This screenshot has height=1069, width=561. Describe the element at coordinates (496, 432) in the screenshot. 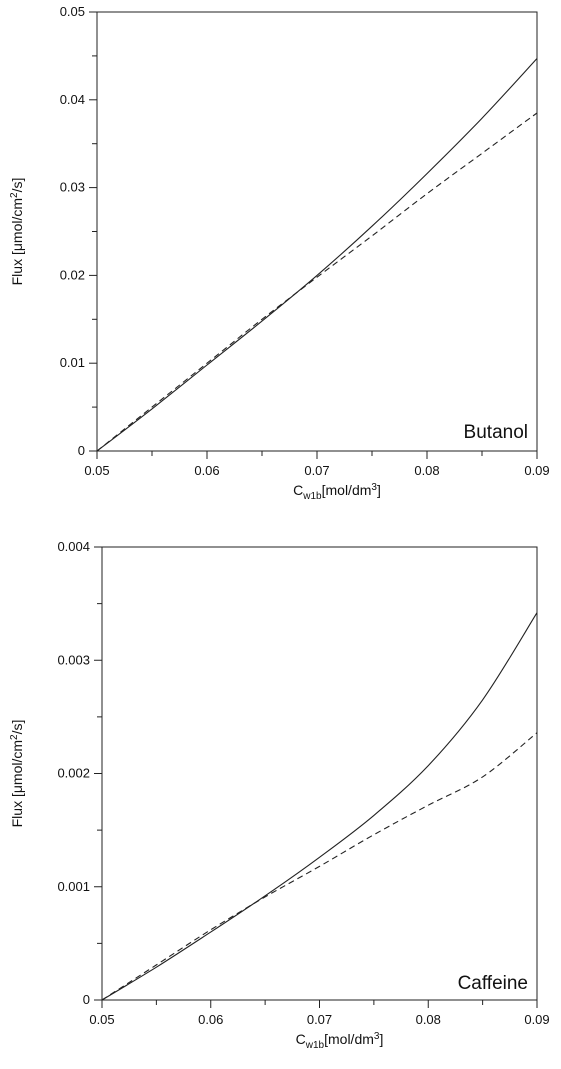

I see `chart-annotation: Butanol` at that location.